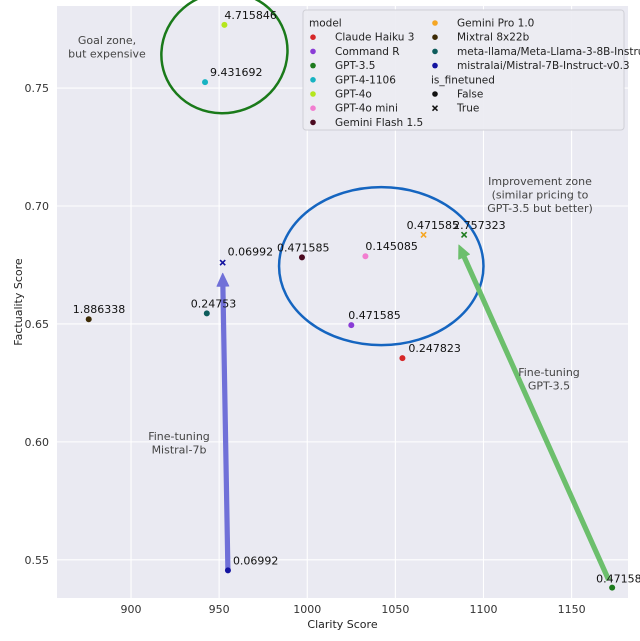 This screenshot has height=641, width=640. I want to click on legend-title: model, so click(325, 24).